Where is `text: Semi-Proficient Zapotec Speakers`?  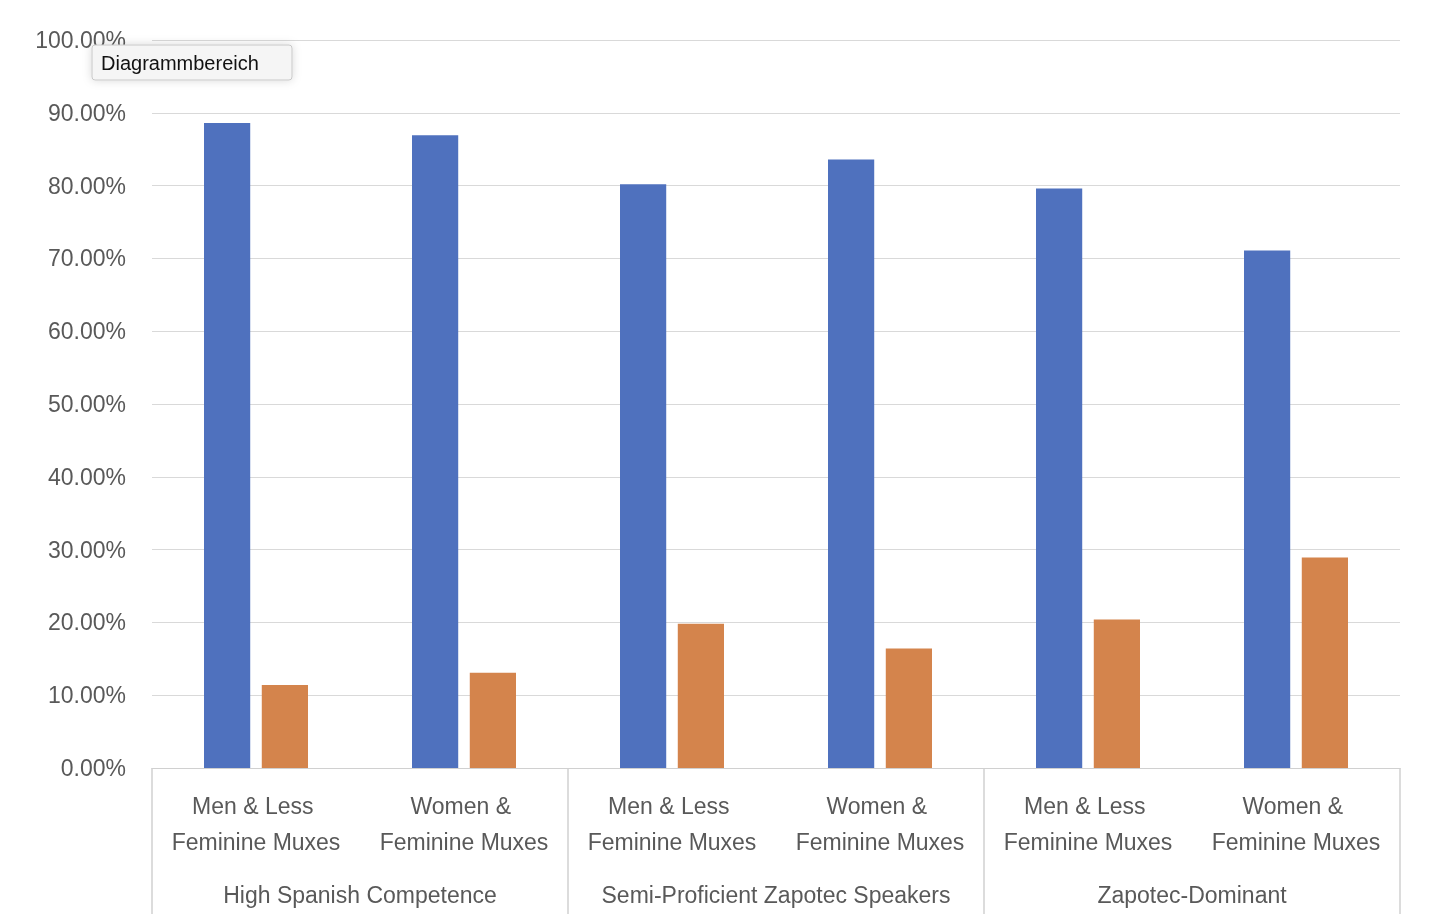 text: Semi-Proficient Zapotec Speakers is located at coordinates (776, 895).